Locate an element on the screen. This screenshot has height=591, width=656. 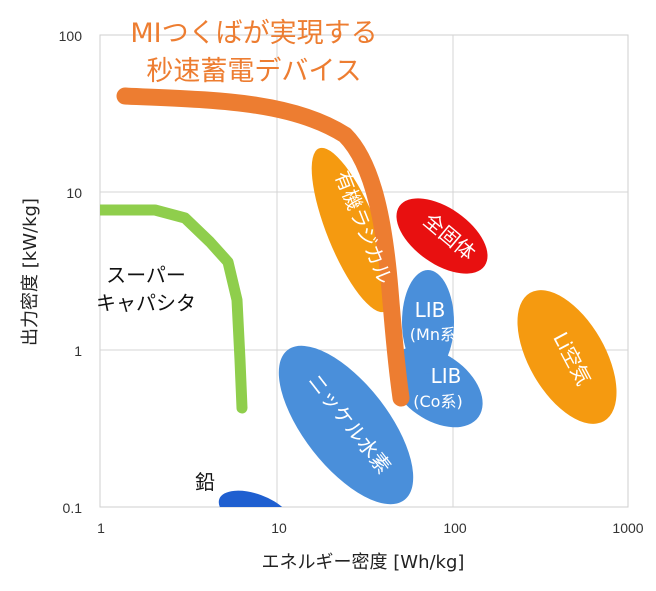
label-supercapacitor-line2: キャパシタ is located at coordinates (146, 303).